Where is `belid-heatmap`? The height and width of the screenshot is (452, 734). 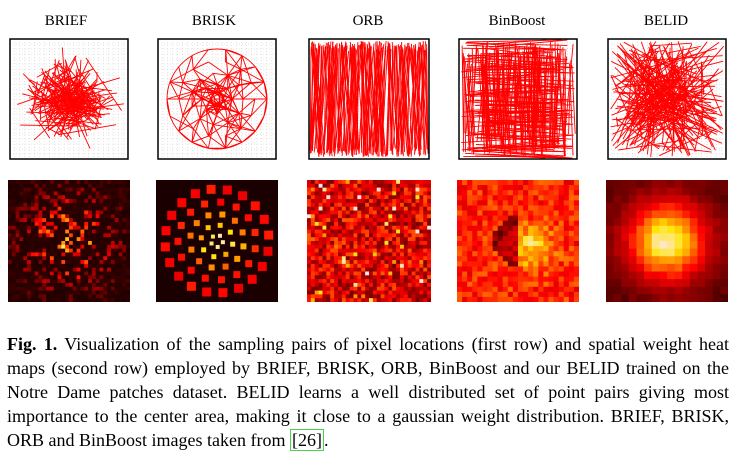 belid-heatmap is located at coordinates (667, 241).